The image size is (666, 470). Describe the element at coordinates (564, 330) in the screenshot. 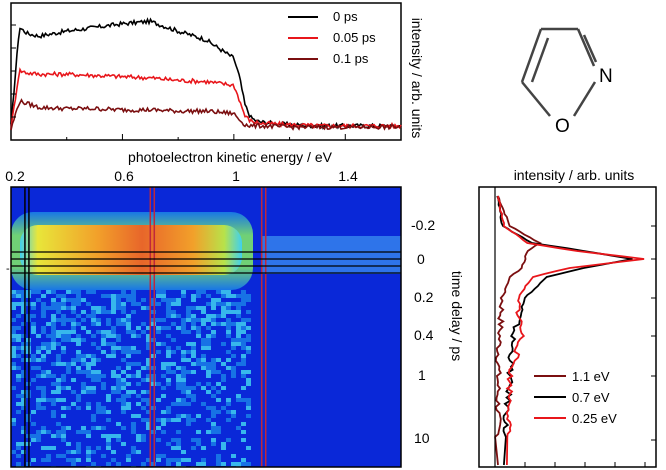

I see `transient-line-0.7eV` at that location.